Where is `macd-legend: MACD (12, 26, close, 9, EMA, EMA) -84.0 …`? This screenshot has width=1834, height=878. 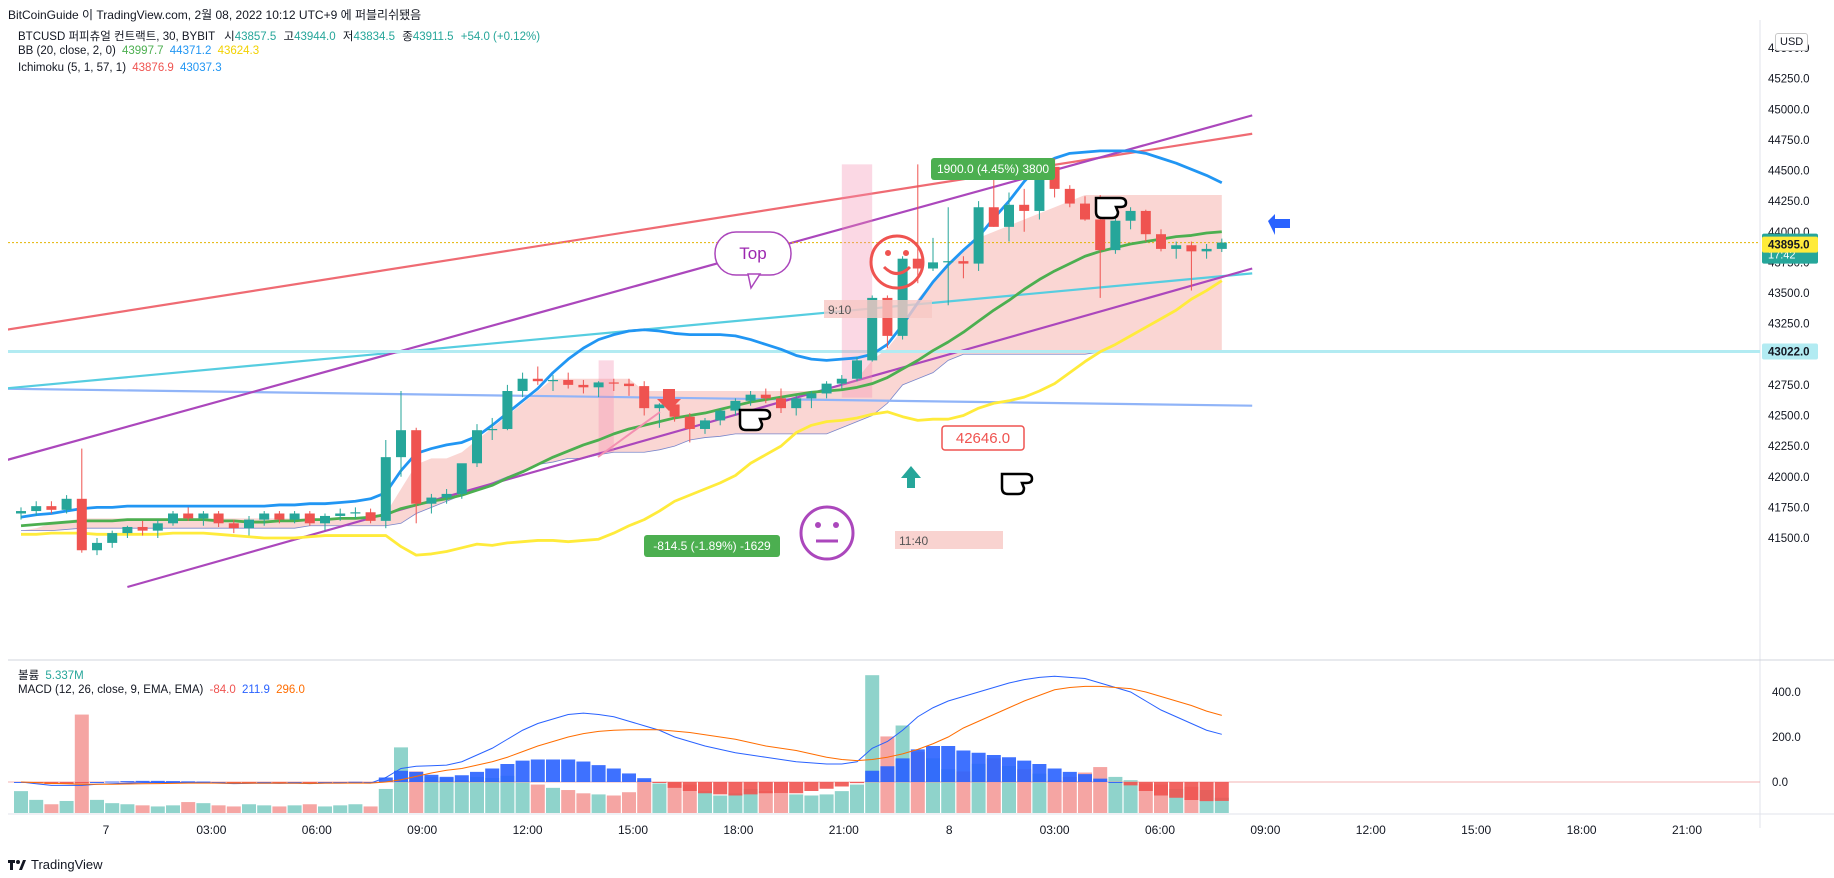
macd-legend: MACD (12, 26, close, 9, EMA, EMA) -84.0 … is located at coordinates (161, 690).